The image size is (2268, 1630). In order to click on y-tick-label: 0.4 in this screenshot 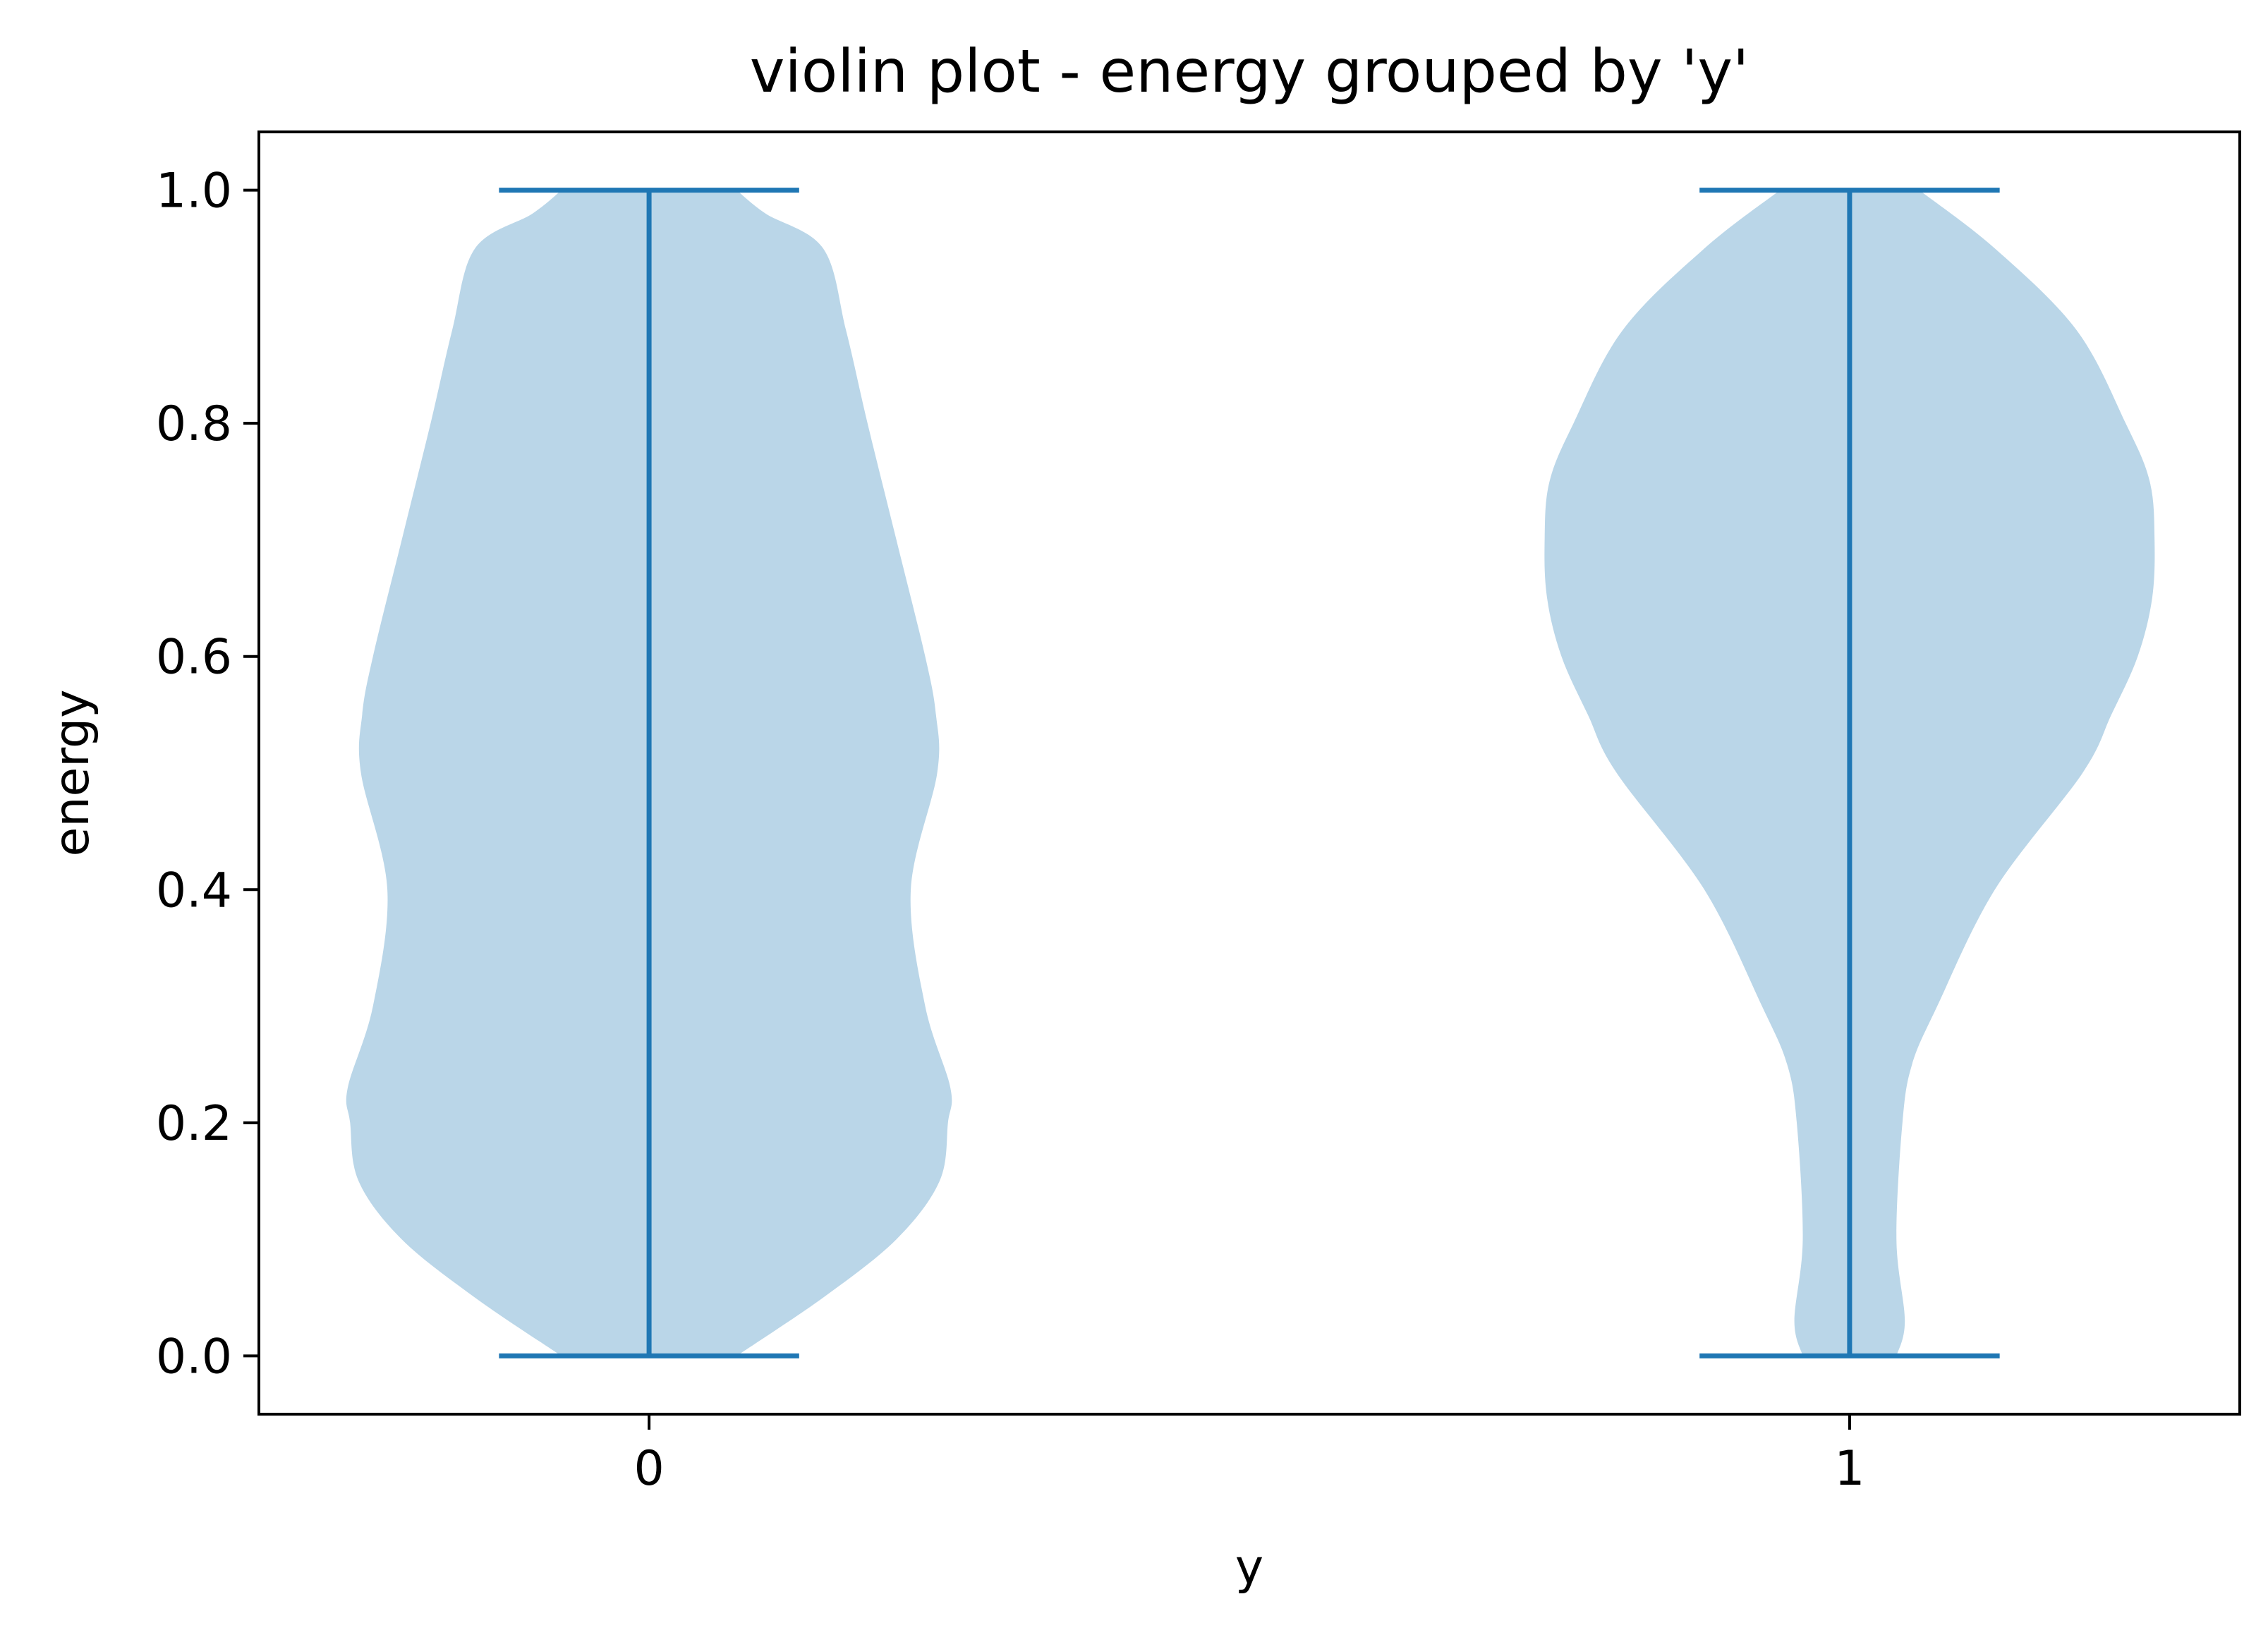, I will do `click(194, 890)`.